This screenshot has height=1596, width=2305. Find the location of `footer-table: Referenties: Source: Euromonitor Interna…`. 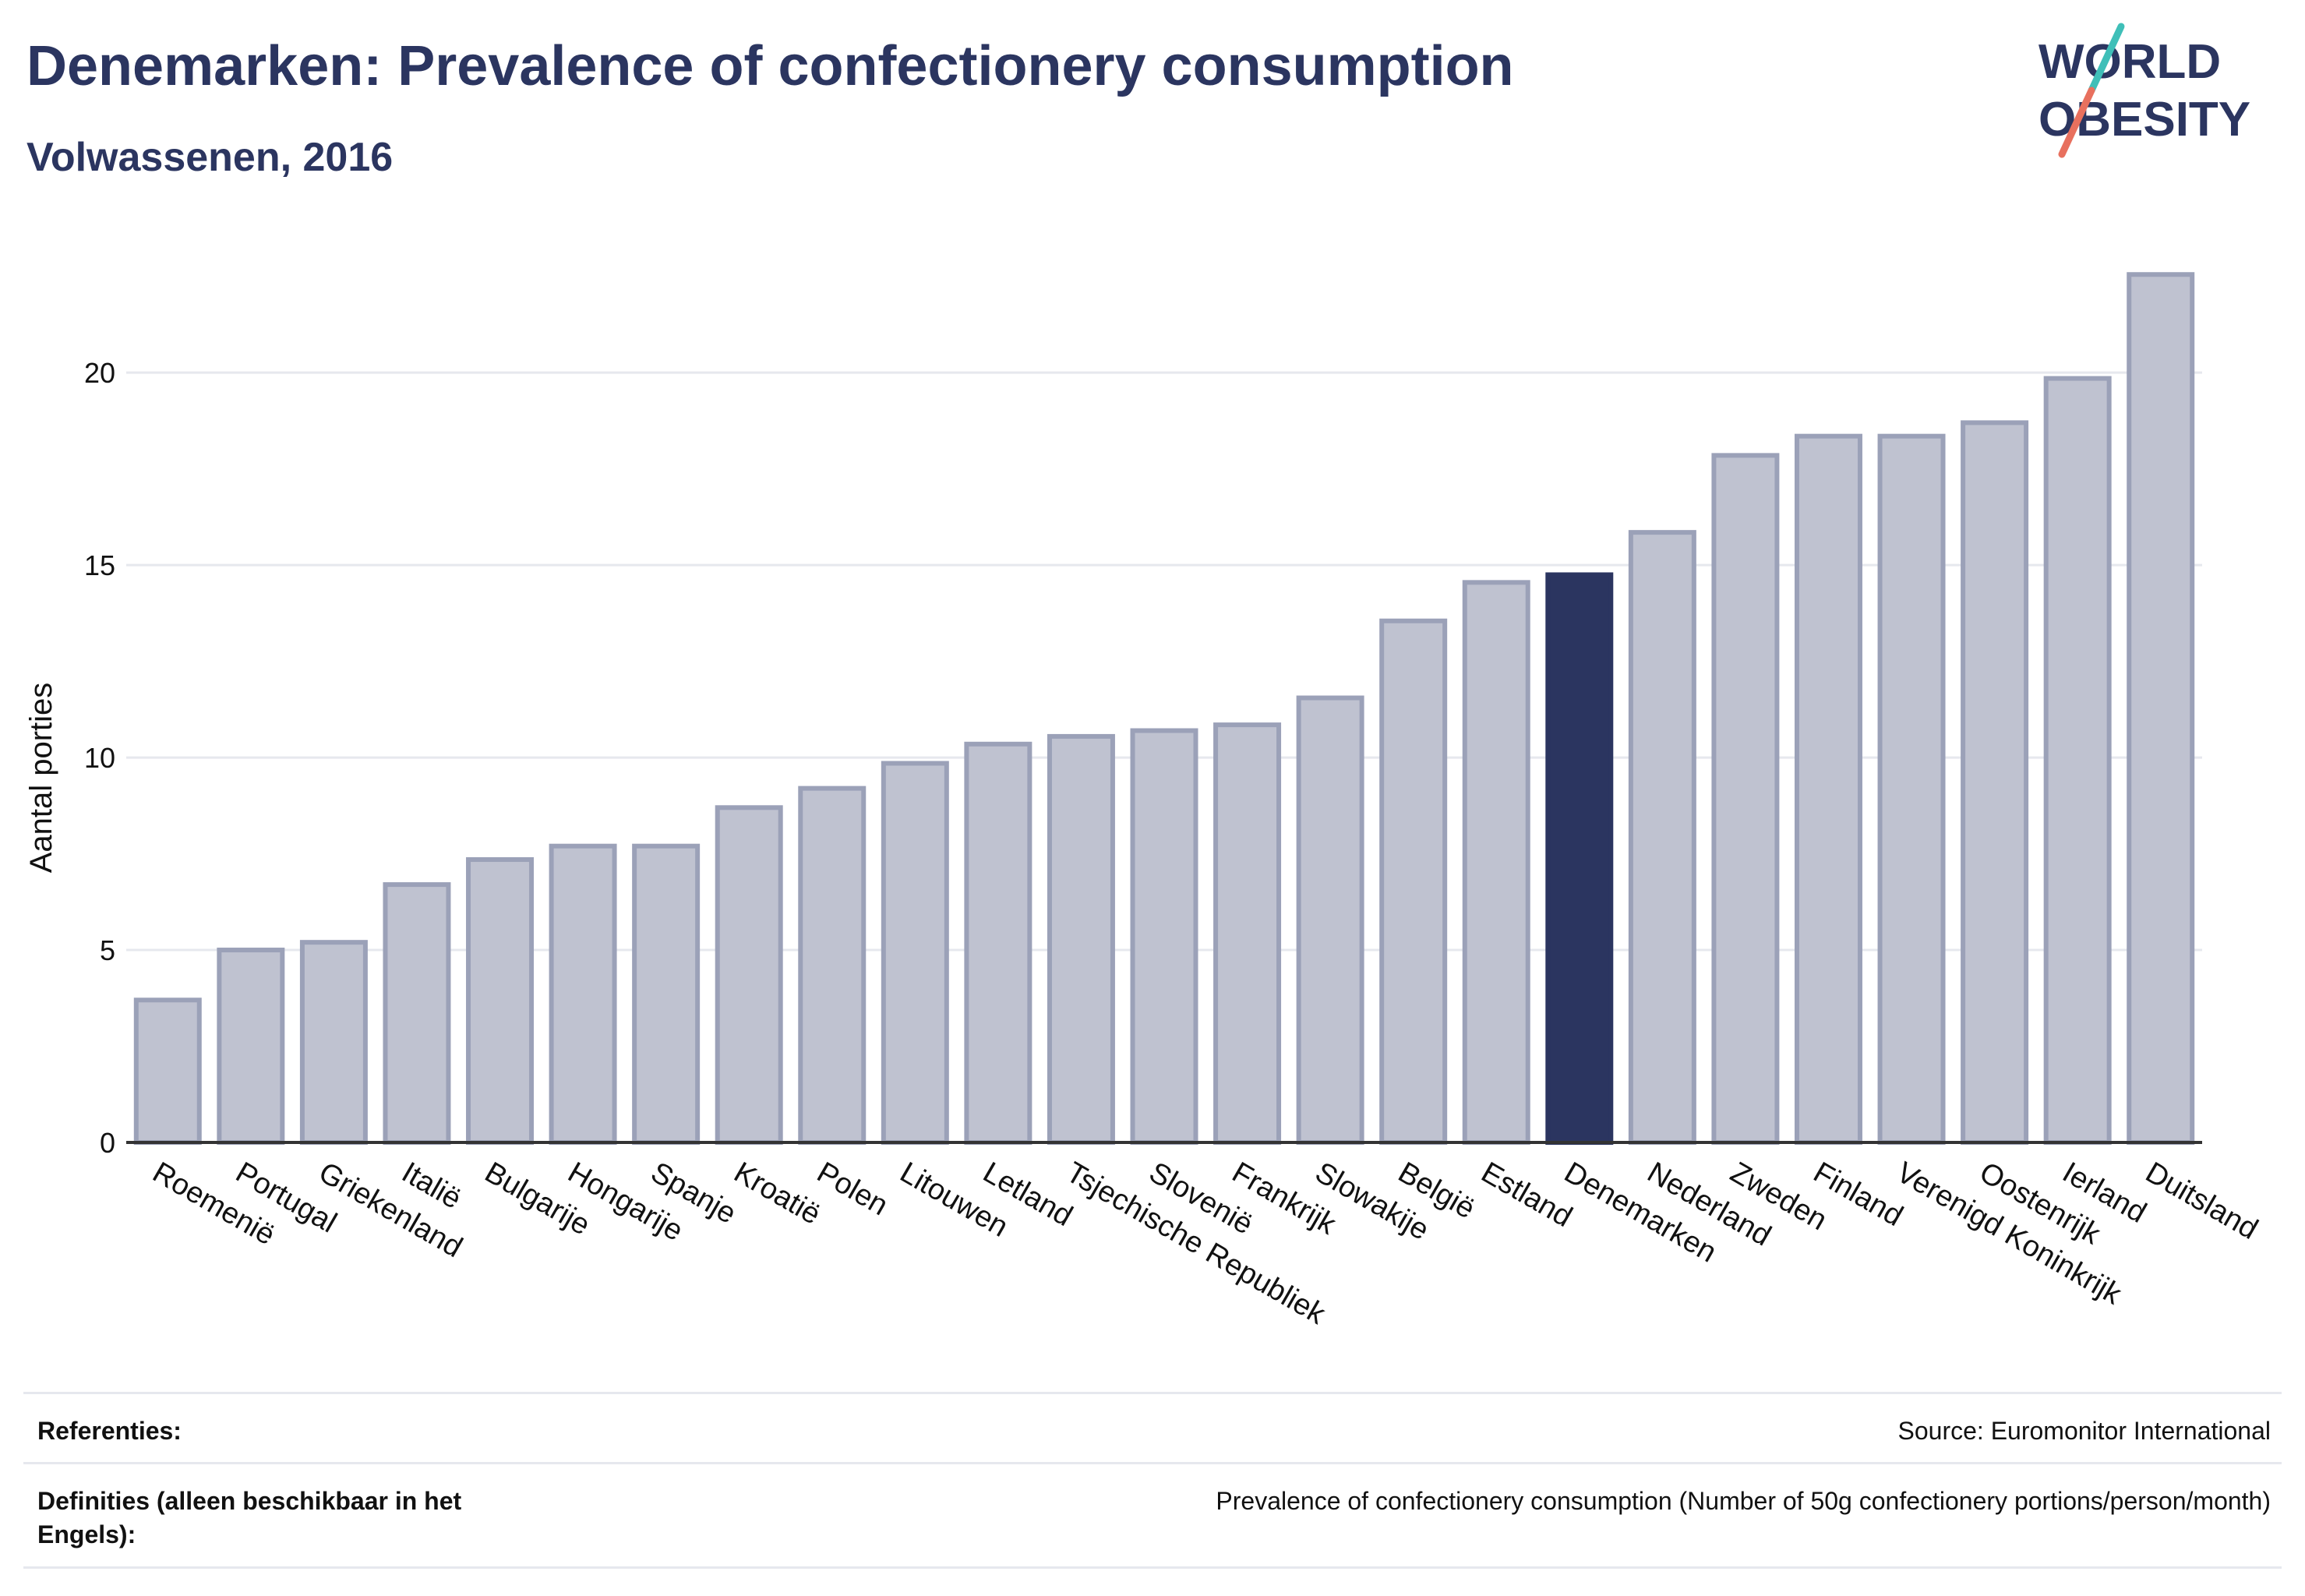

footer-table: Referenties: Source: Euromonitor Interna… is located at coordinates (1152, 1480).